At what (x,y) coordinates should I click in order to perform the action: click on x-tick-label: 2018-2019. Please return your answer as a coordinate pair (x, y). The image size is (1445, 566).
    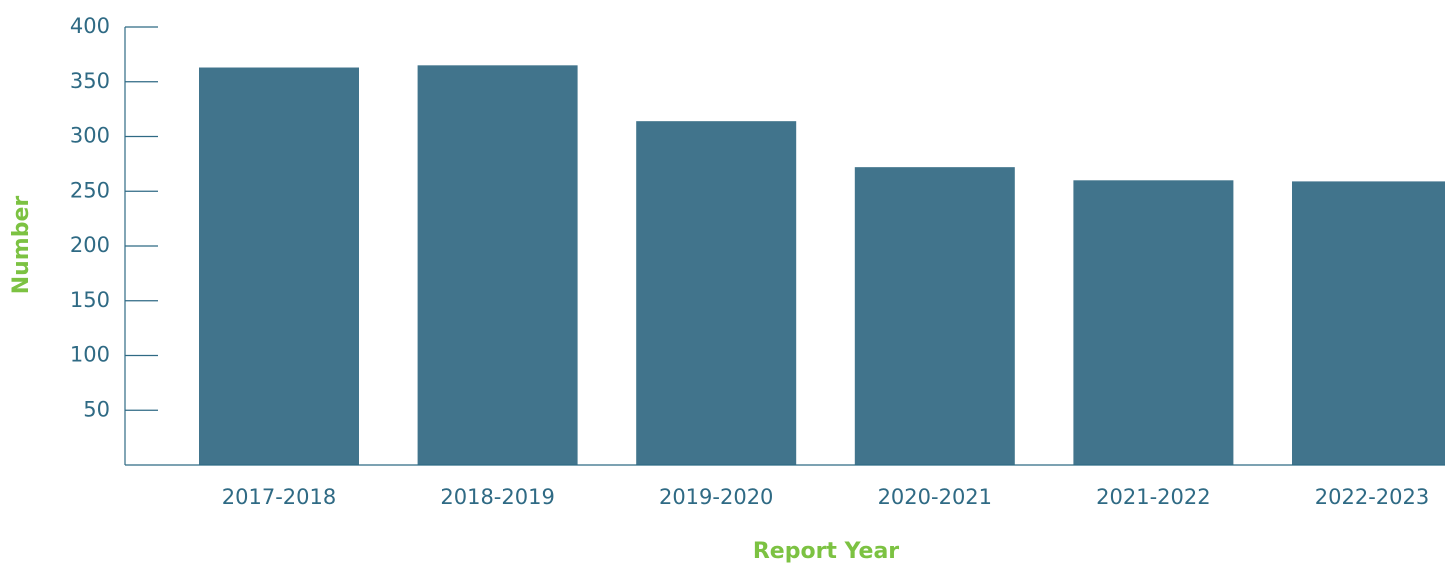
    Looking at the image, I should click on (497, 497).